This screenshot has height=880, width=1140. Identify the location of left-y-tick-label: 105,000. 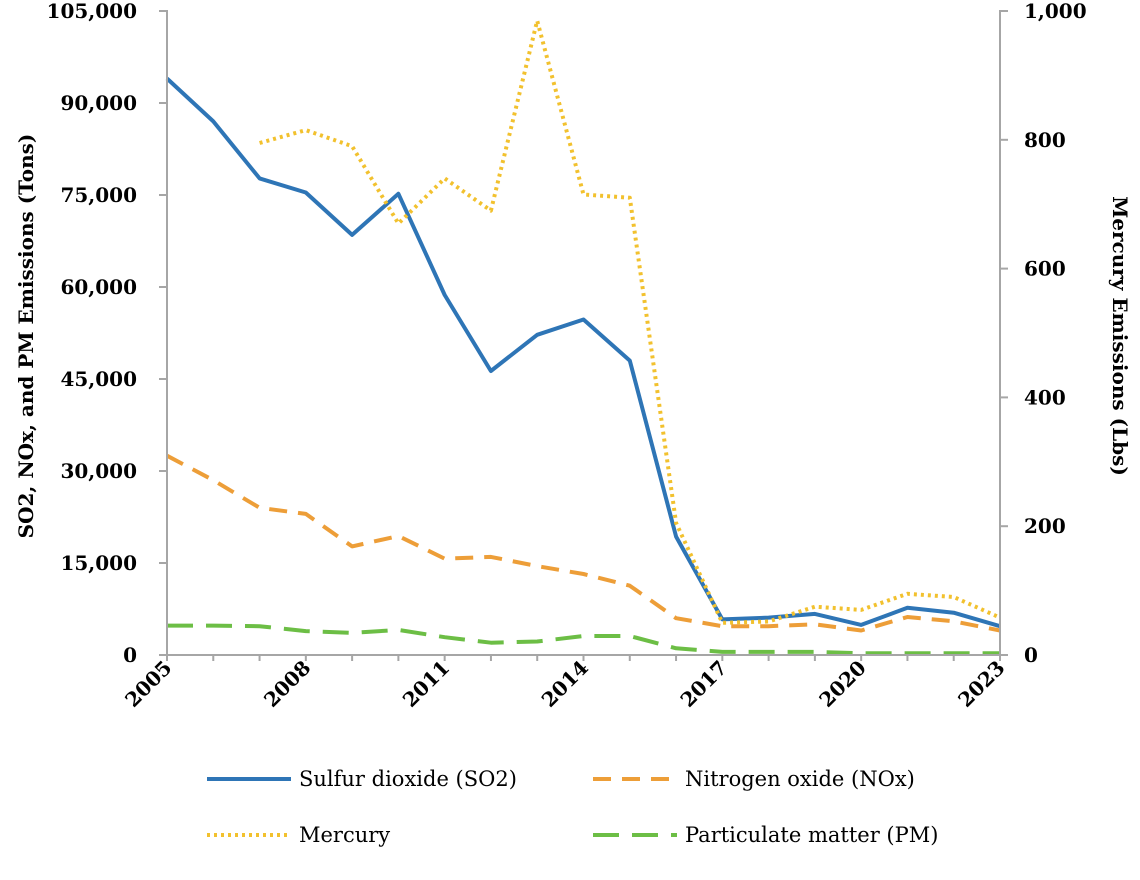
(92, 11).